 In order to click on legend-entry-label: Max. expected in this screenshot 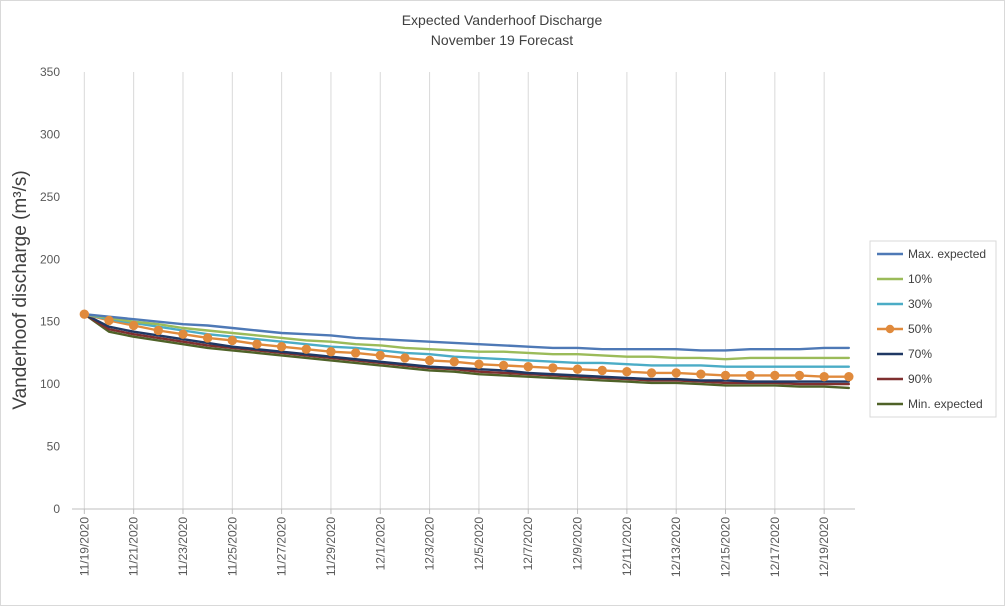, I will do `click(947, 254)`.